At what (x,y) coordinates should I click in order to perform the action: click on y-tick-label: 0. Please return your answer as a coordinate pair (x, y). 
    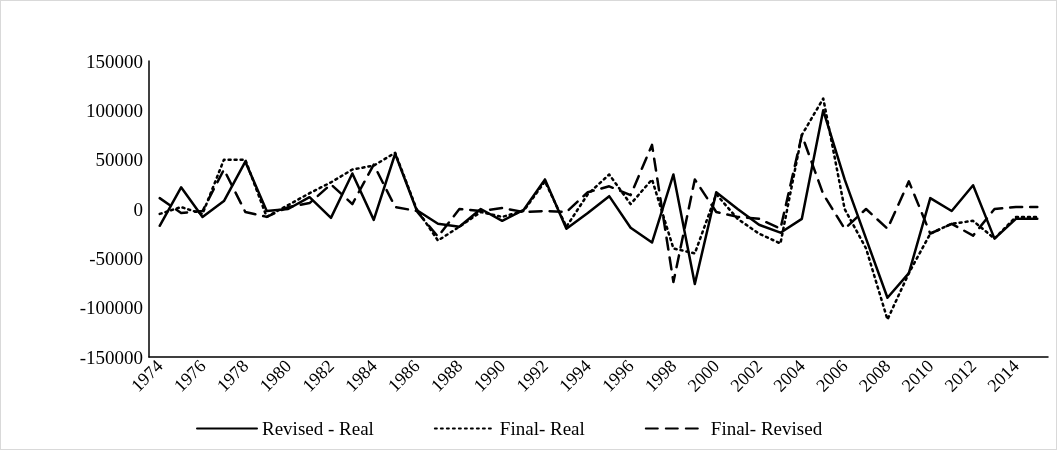
    Looking at the image, I should click on (138, 209).